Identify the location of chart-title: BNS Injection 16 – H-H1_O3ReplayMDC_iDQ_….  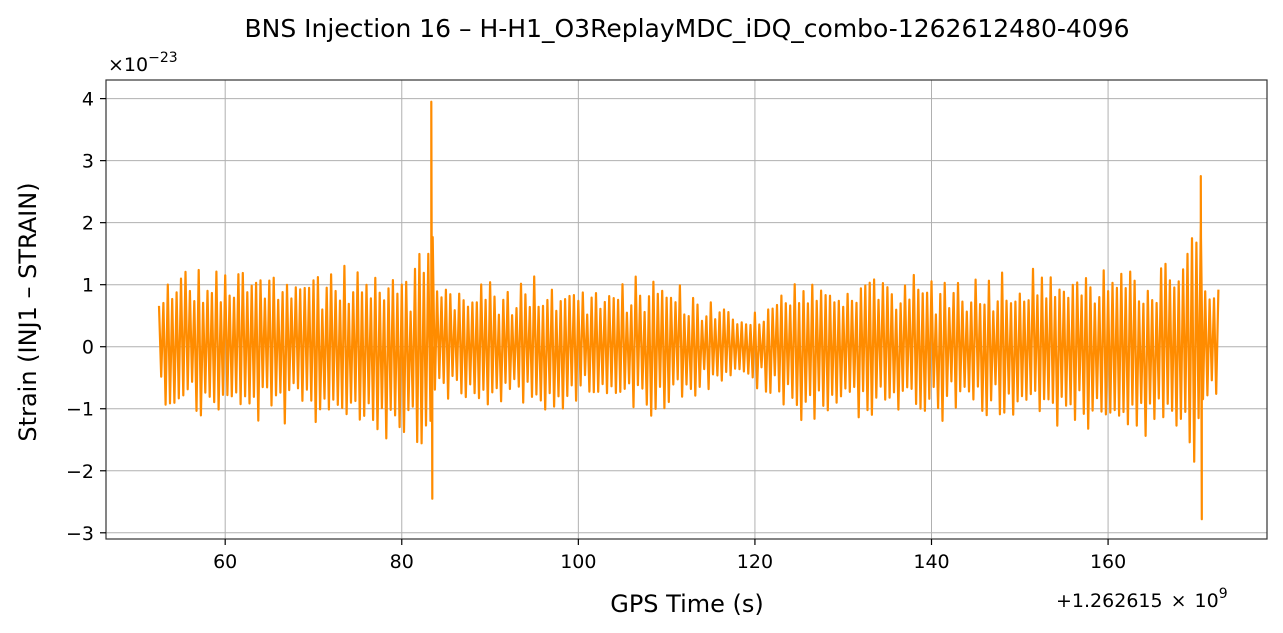
(686, 28).